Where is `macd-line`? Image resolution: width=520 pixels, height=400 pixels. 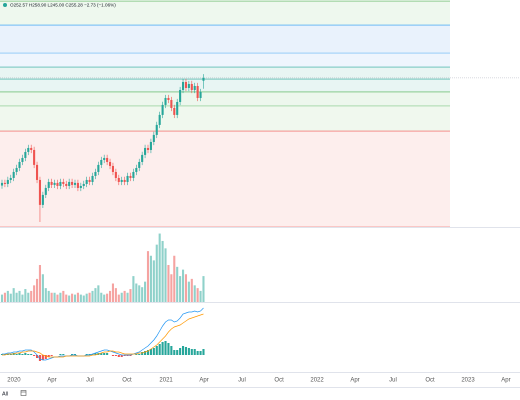
macd-line is located at coordinates (103, 334).